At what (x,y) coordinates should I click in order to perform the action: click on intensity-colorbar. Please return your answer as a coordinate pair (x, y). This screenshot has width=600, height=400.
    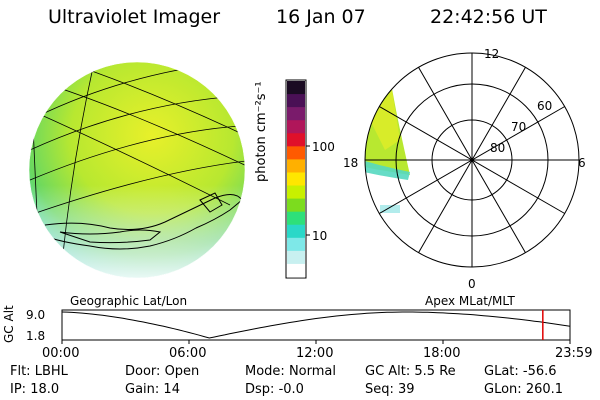
    Looking at the image, I should click on (297, 179).